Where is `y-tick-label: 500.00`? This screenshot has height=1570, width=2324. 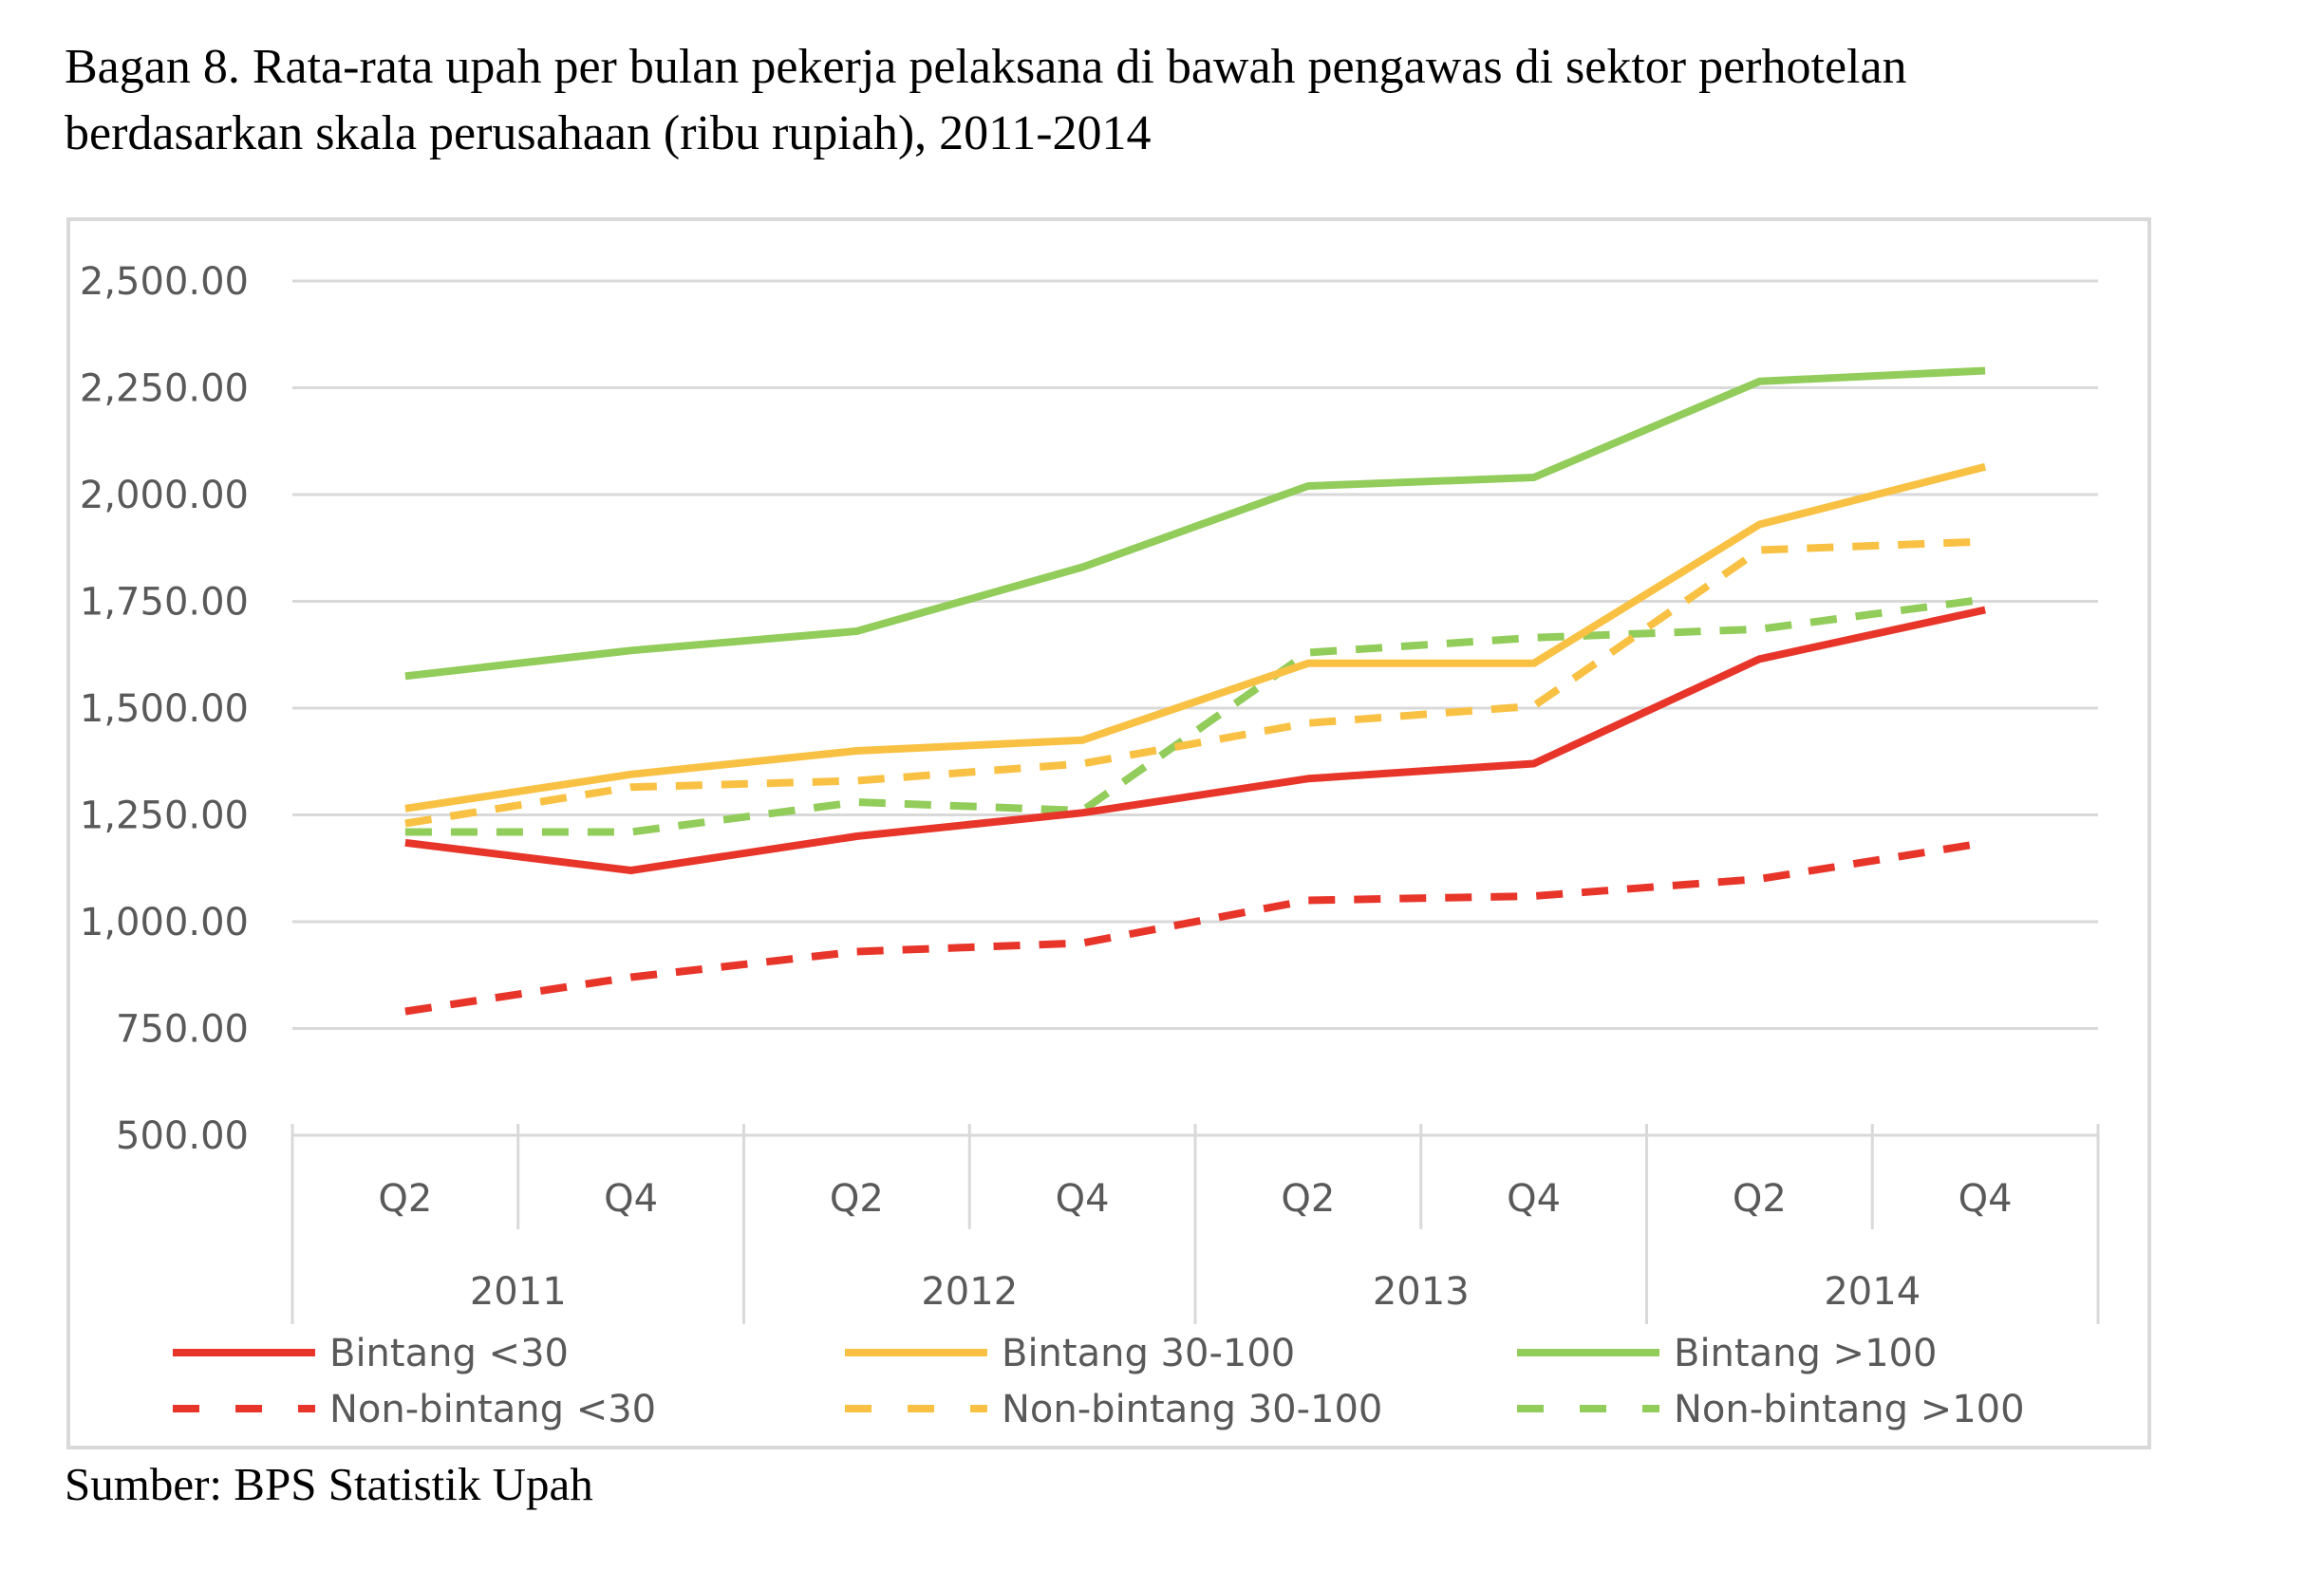 y-tick-label: 500.00 is located at coordinates (182, 1136).